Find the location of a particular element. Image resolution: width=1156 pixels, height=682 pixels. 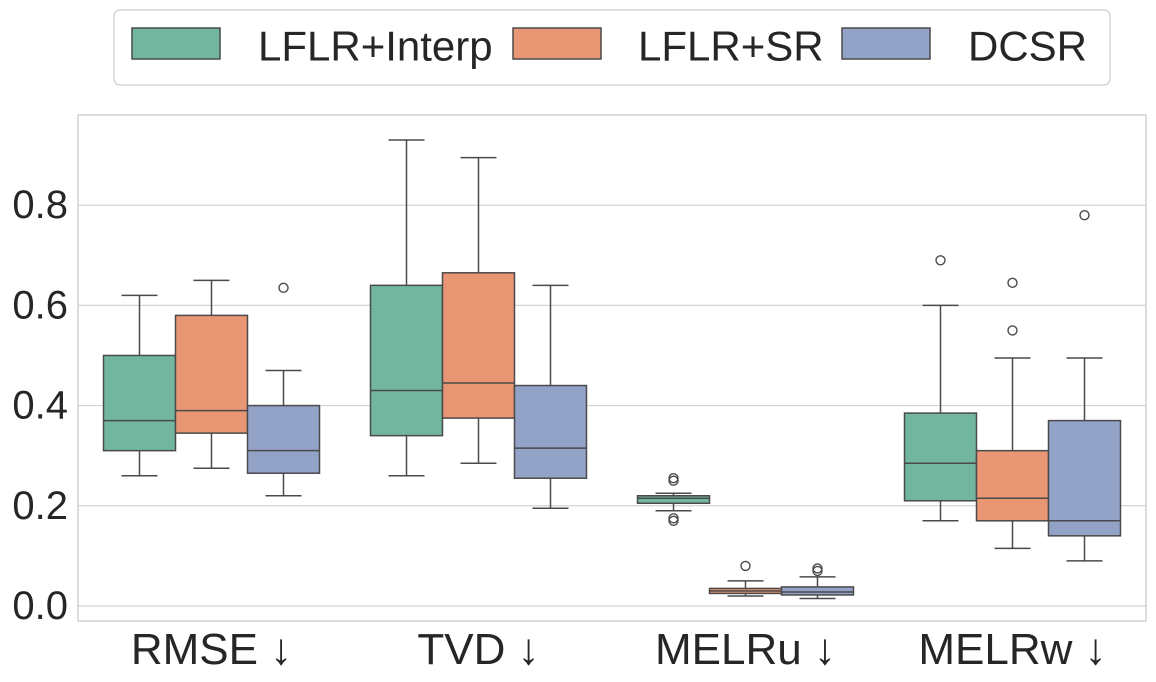

legend: LFLR+Interp LFLR+SR DCSR is located at coordinates (612, 47).